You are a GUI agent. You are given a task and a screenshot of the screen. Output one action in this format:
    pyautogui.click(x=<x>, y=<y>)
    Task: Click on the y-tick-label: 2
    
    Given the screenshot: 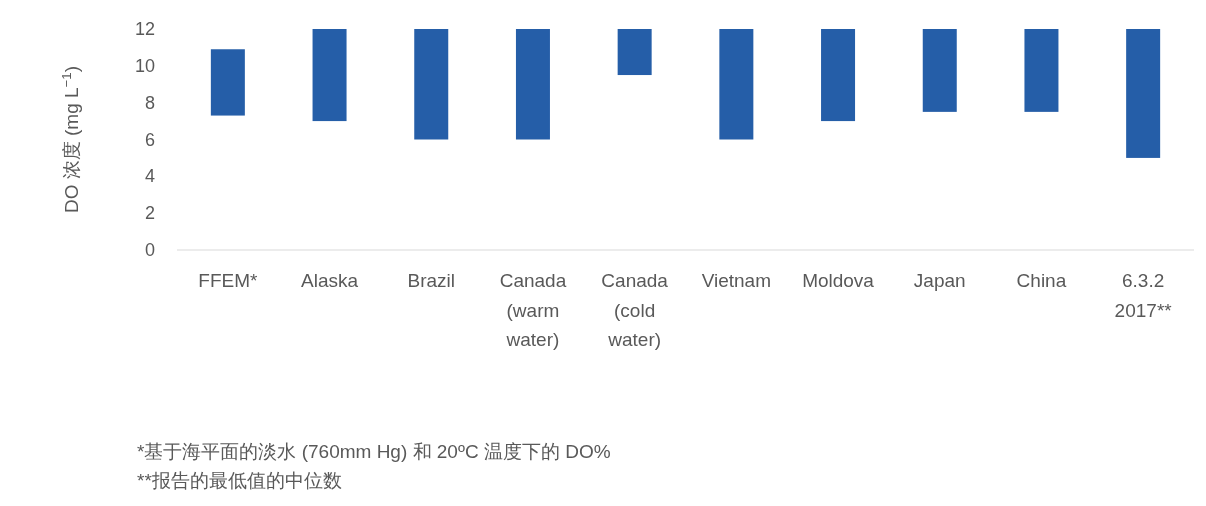 What is the action you would take?
    pyautogui.click(x=149, y=213)
    